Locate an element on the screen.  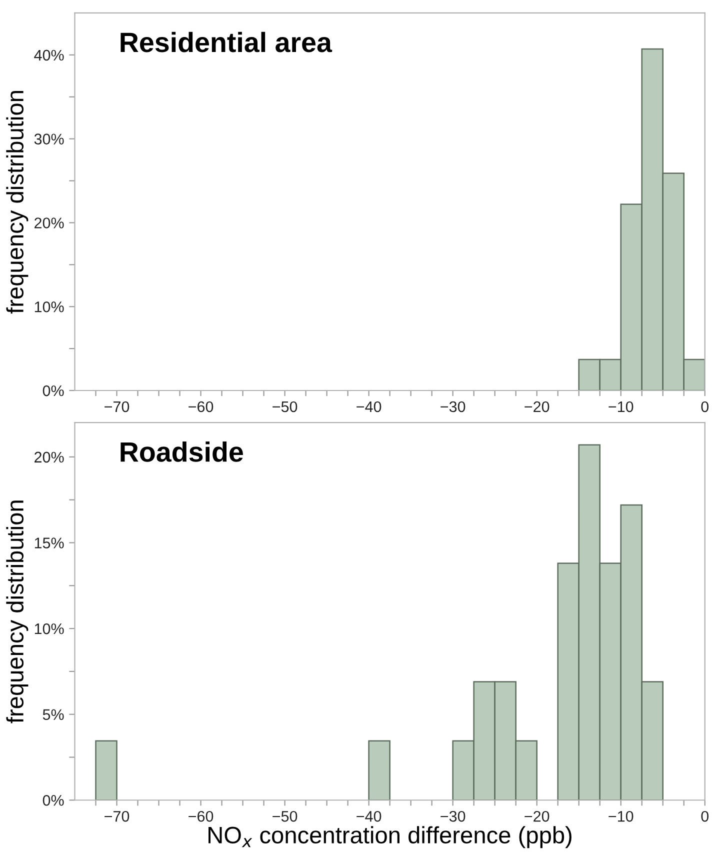
text: Residential area is located at coordinates (226, 42).